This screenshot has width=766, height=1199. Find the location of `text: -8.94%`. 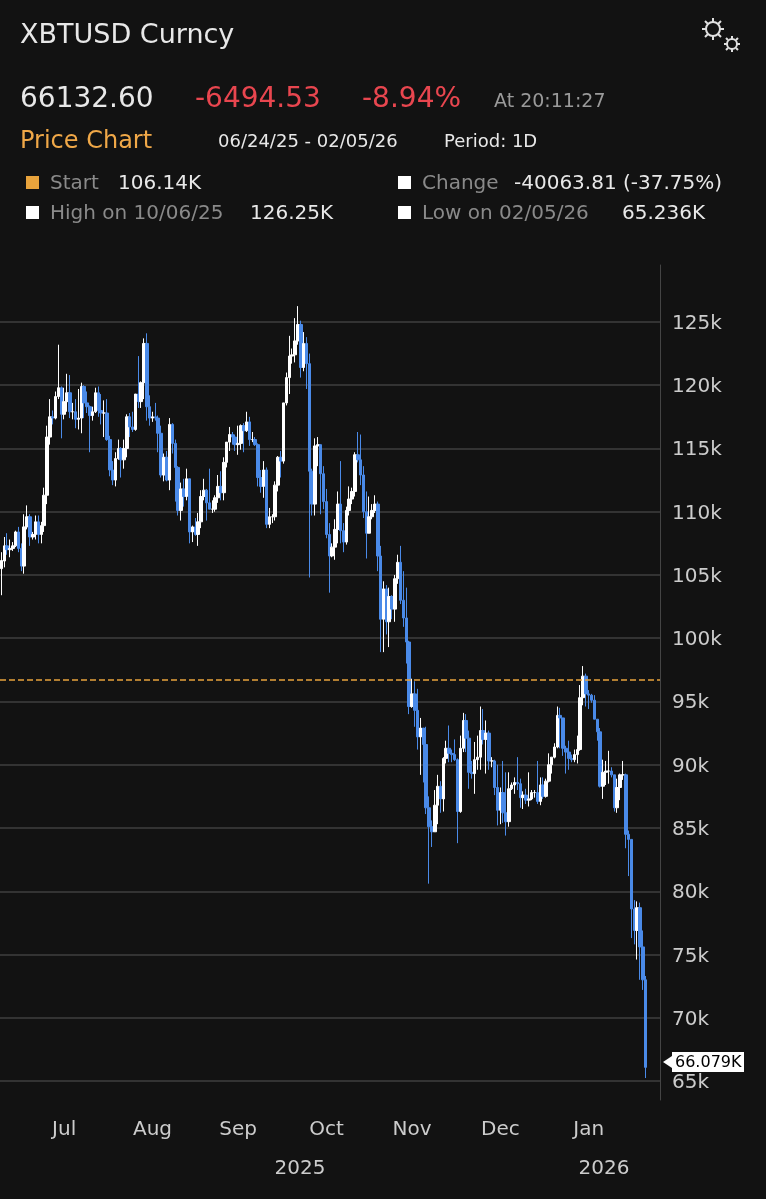

text: -8.94% is located at coordinates (412, 97).